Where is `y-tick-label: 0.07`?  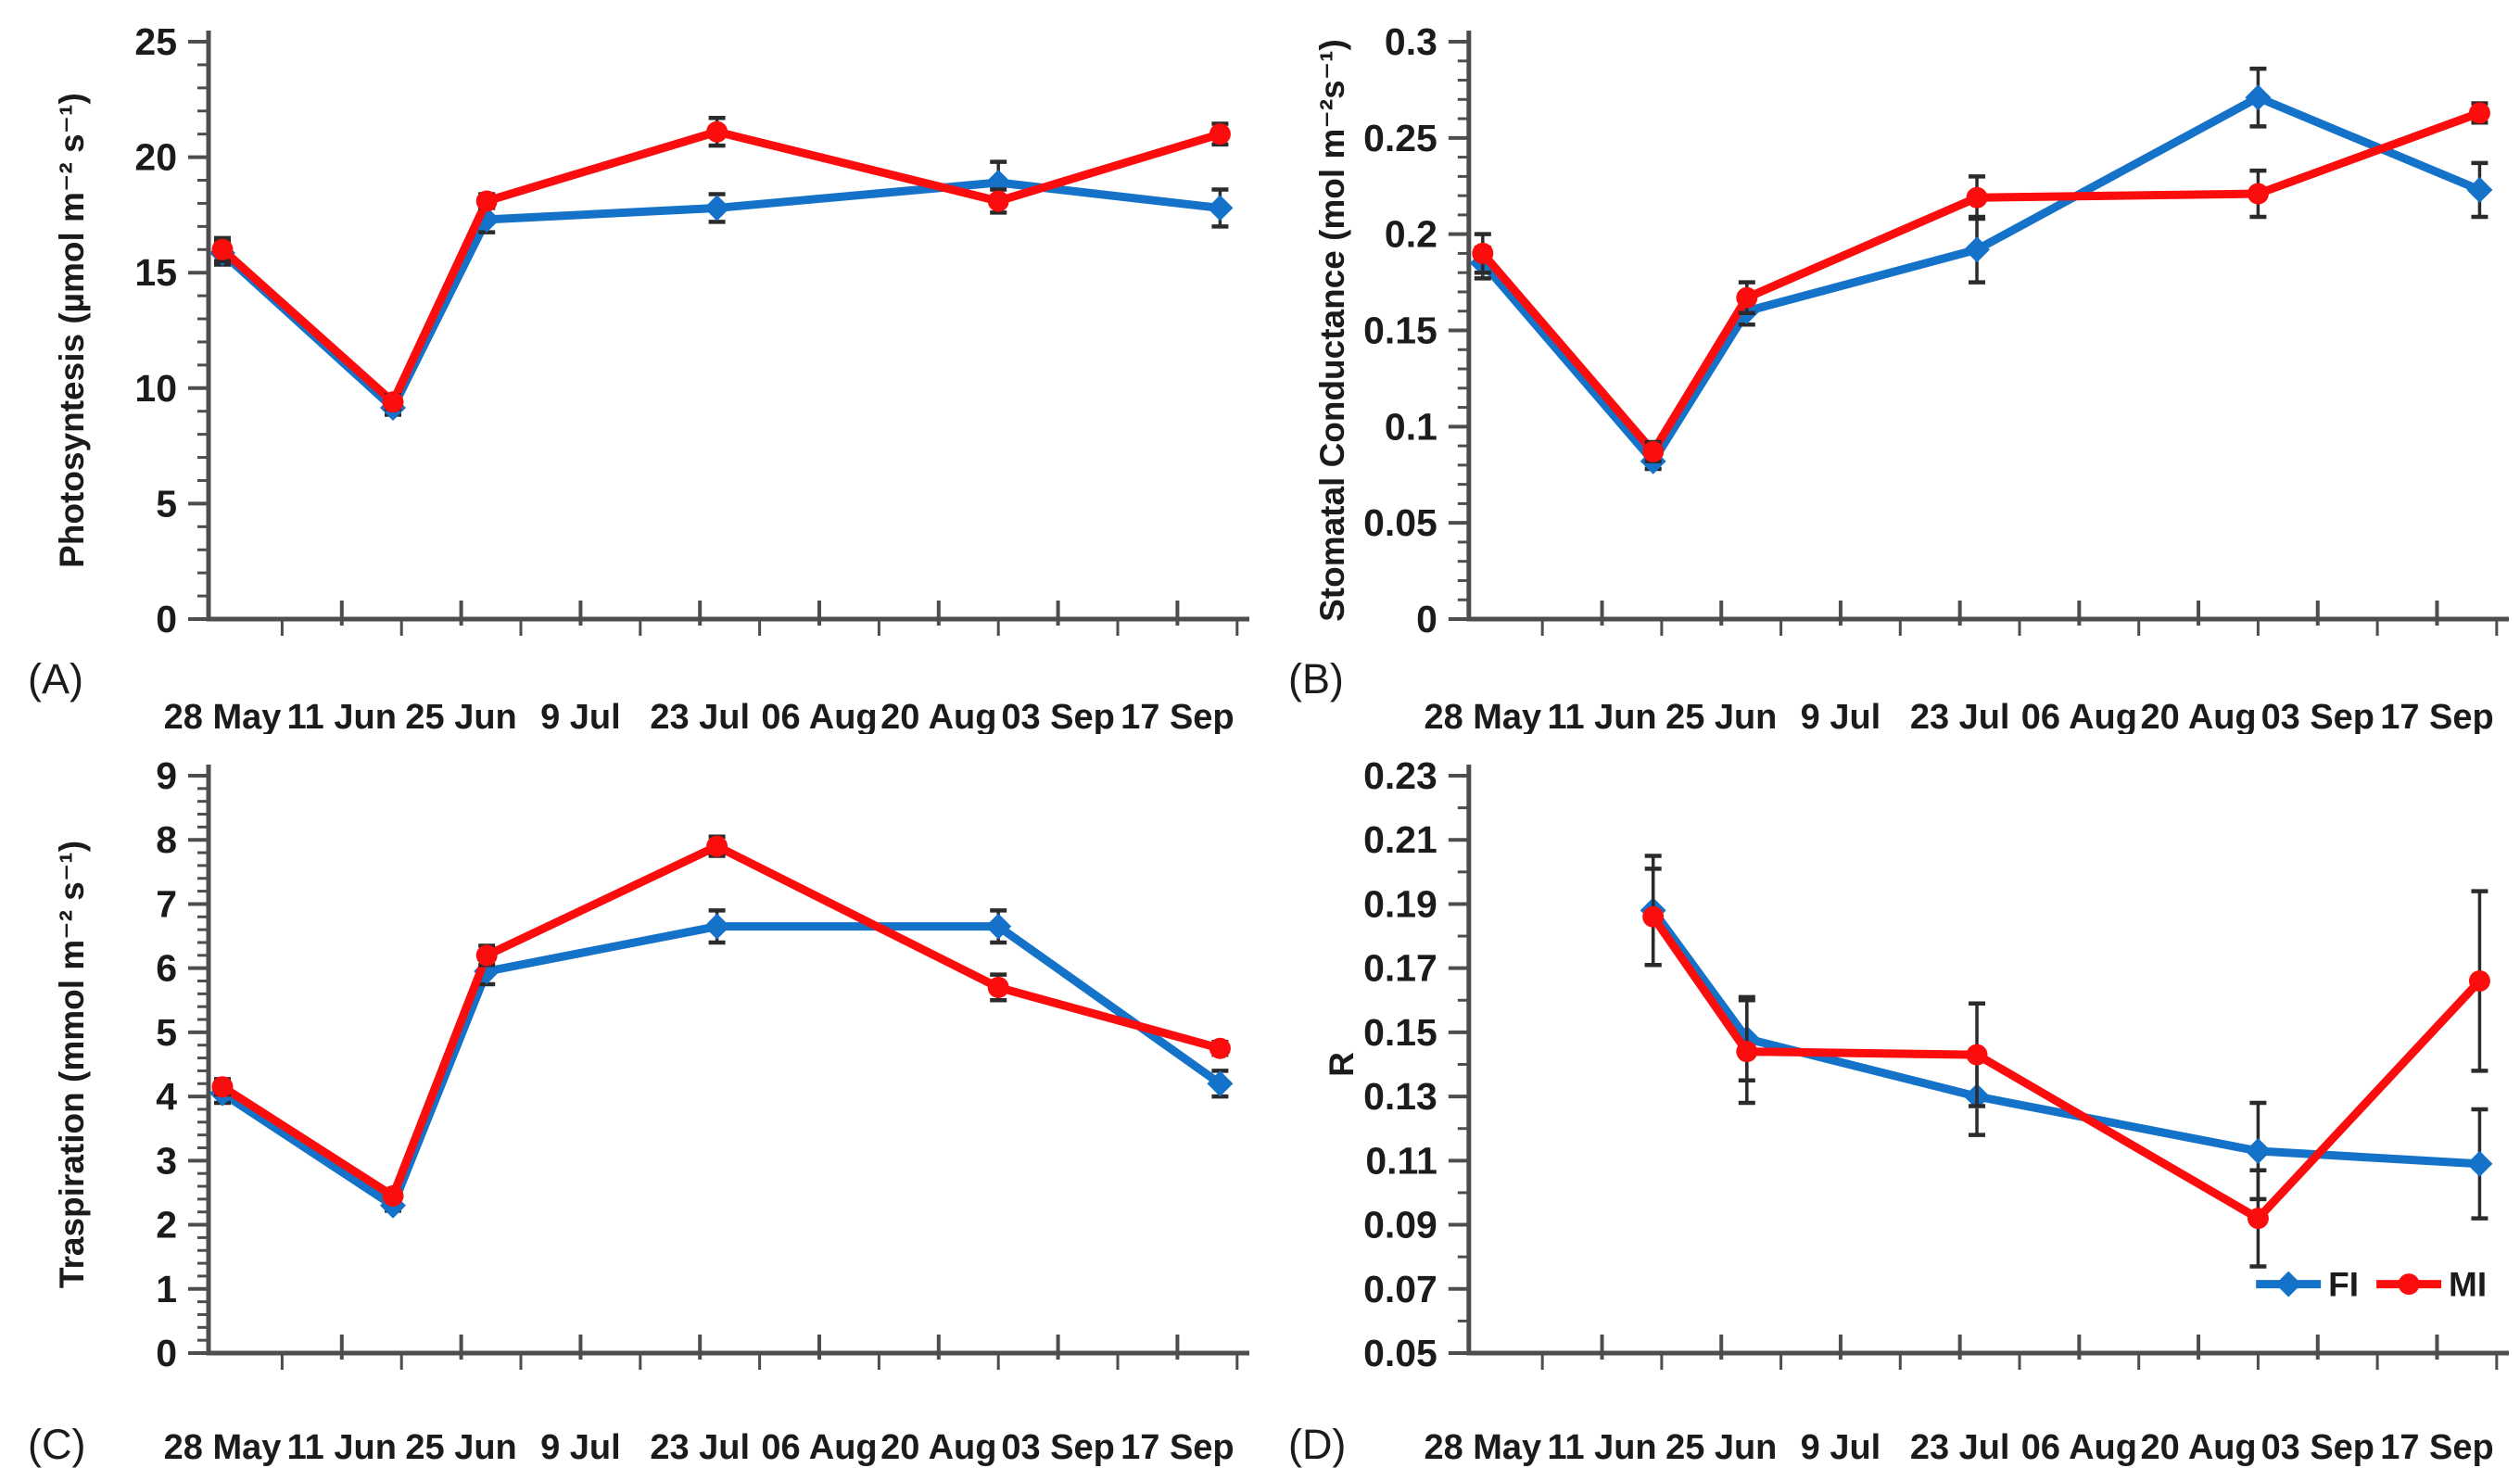 y-tick-label: 0.07 is located at coordinates (1400, 1289).